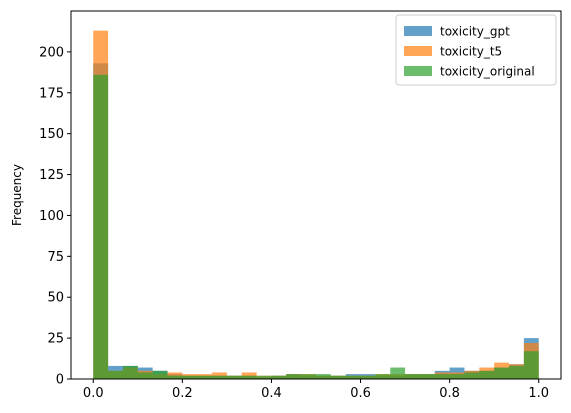 The height and width of the screenshot is (413, 571). I want to click on y-tick-label: 25, so click(55, 339).